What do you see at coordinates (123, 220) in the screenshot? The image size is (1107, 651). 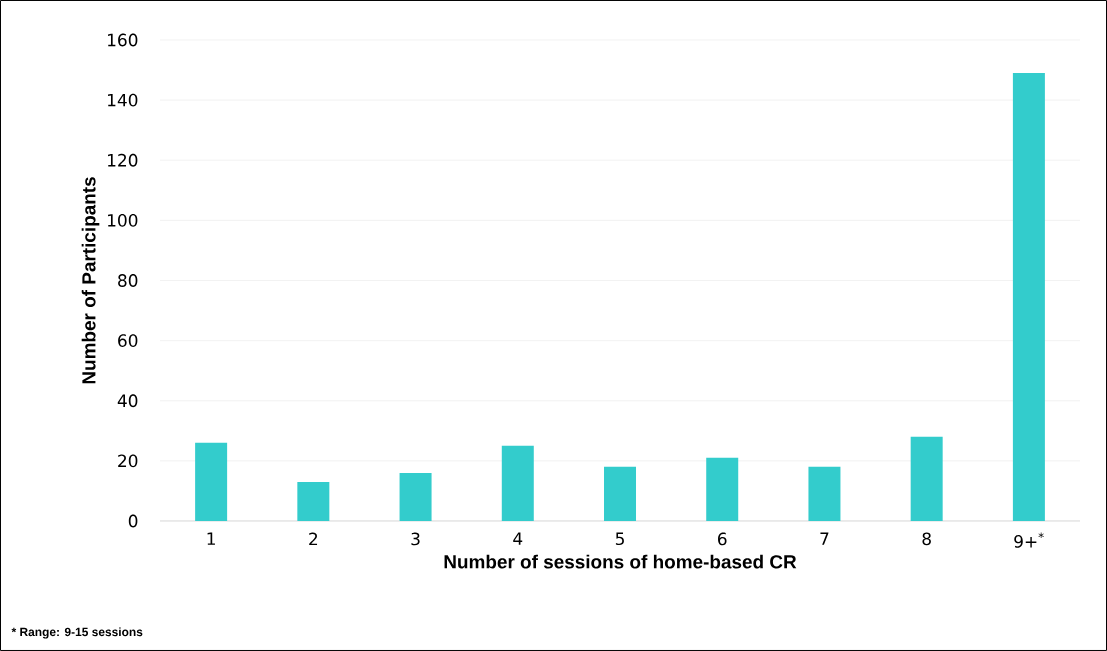 I see `y-tick-label: 100` at bounding box center [123, 220].